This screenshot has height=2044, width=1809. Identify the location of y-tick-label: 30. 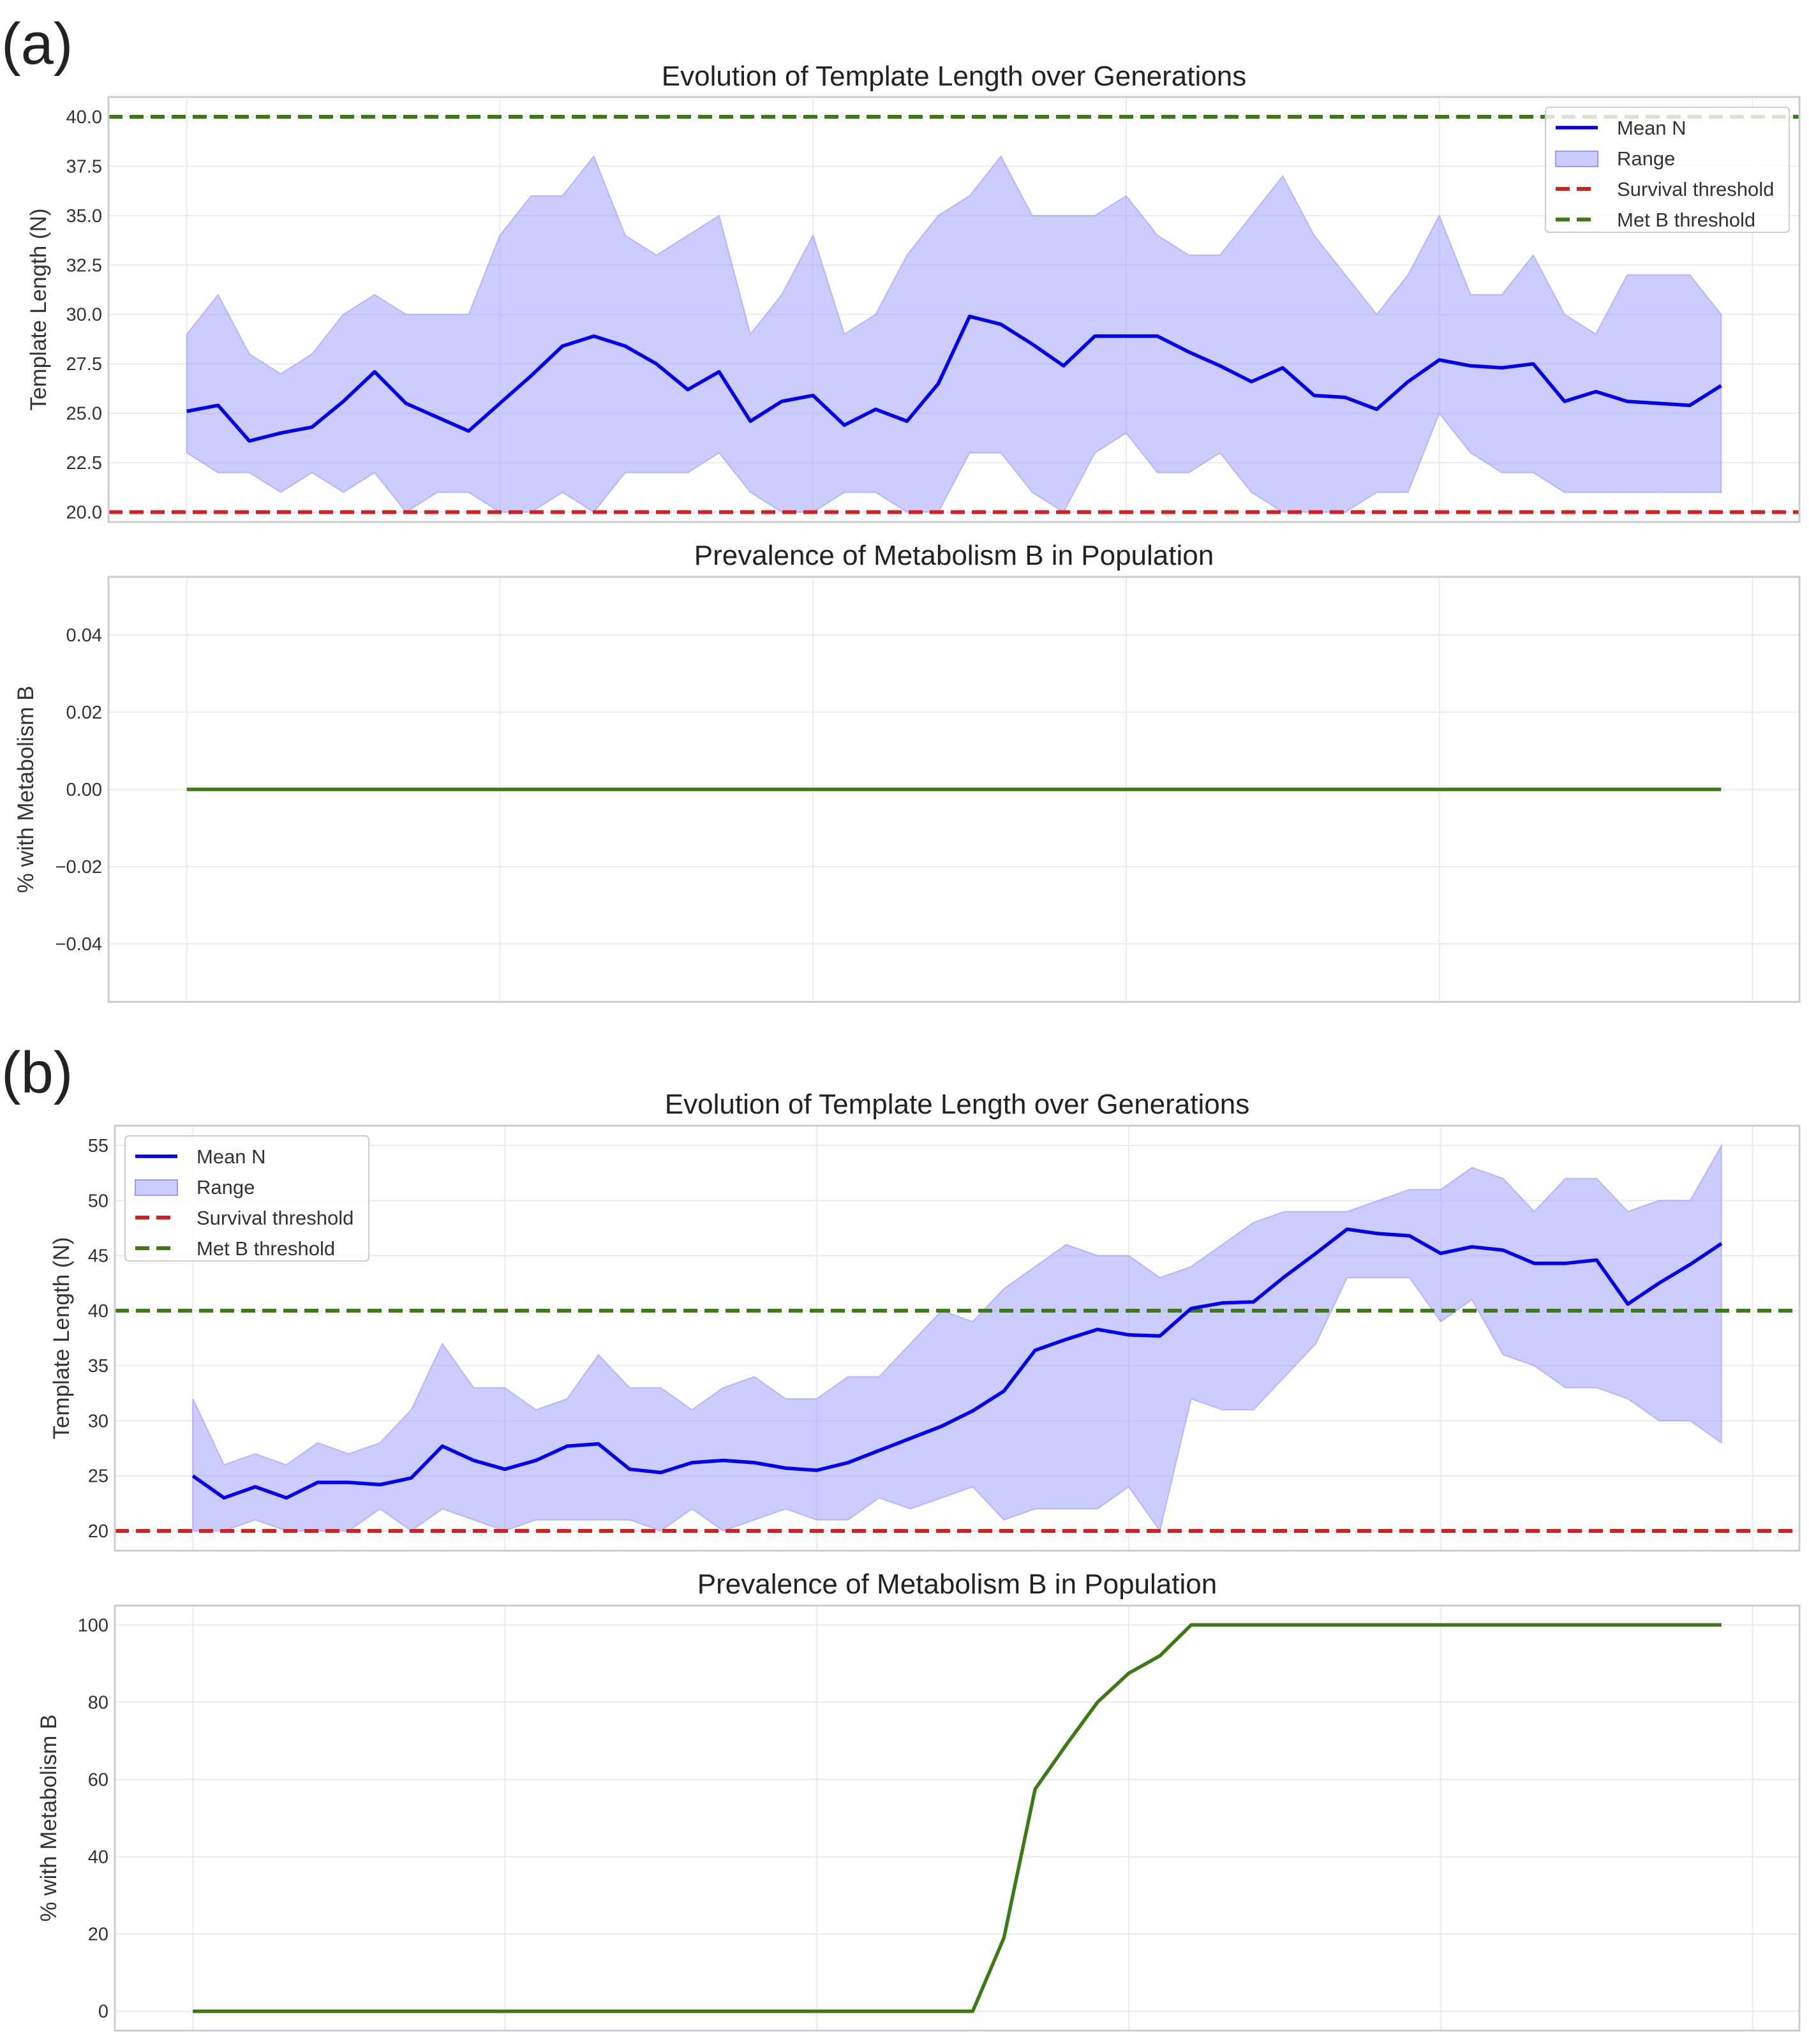
(98, 1421).